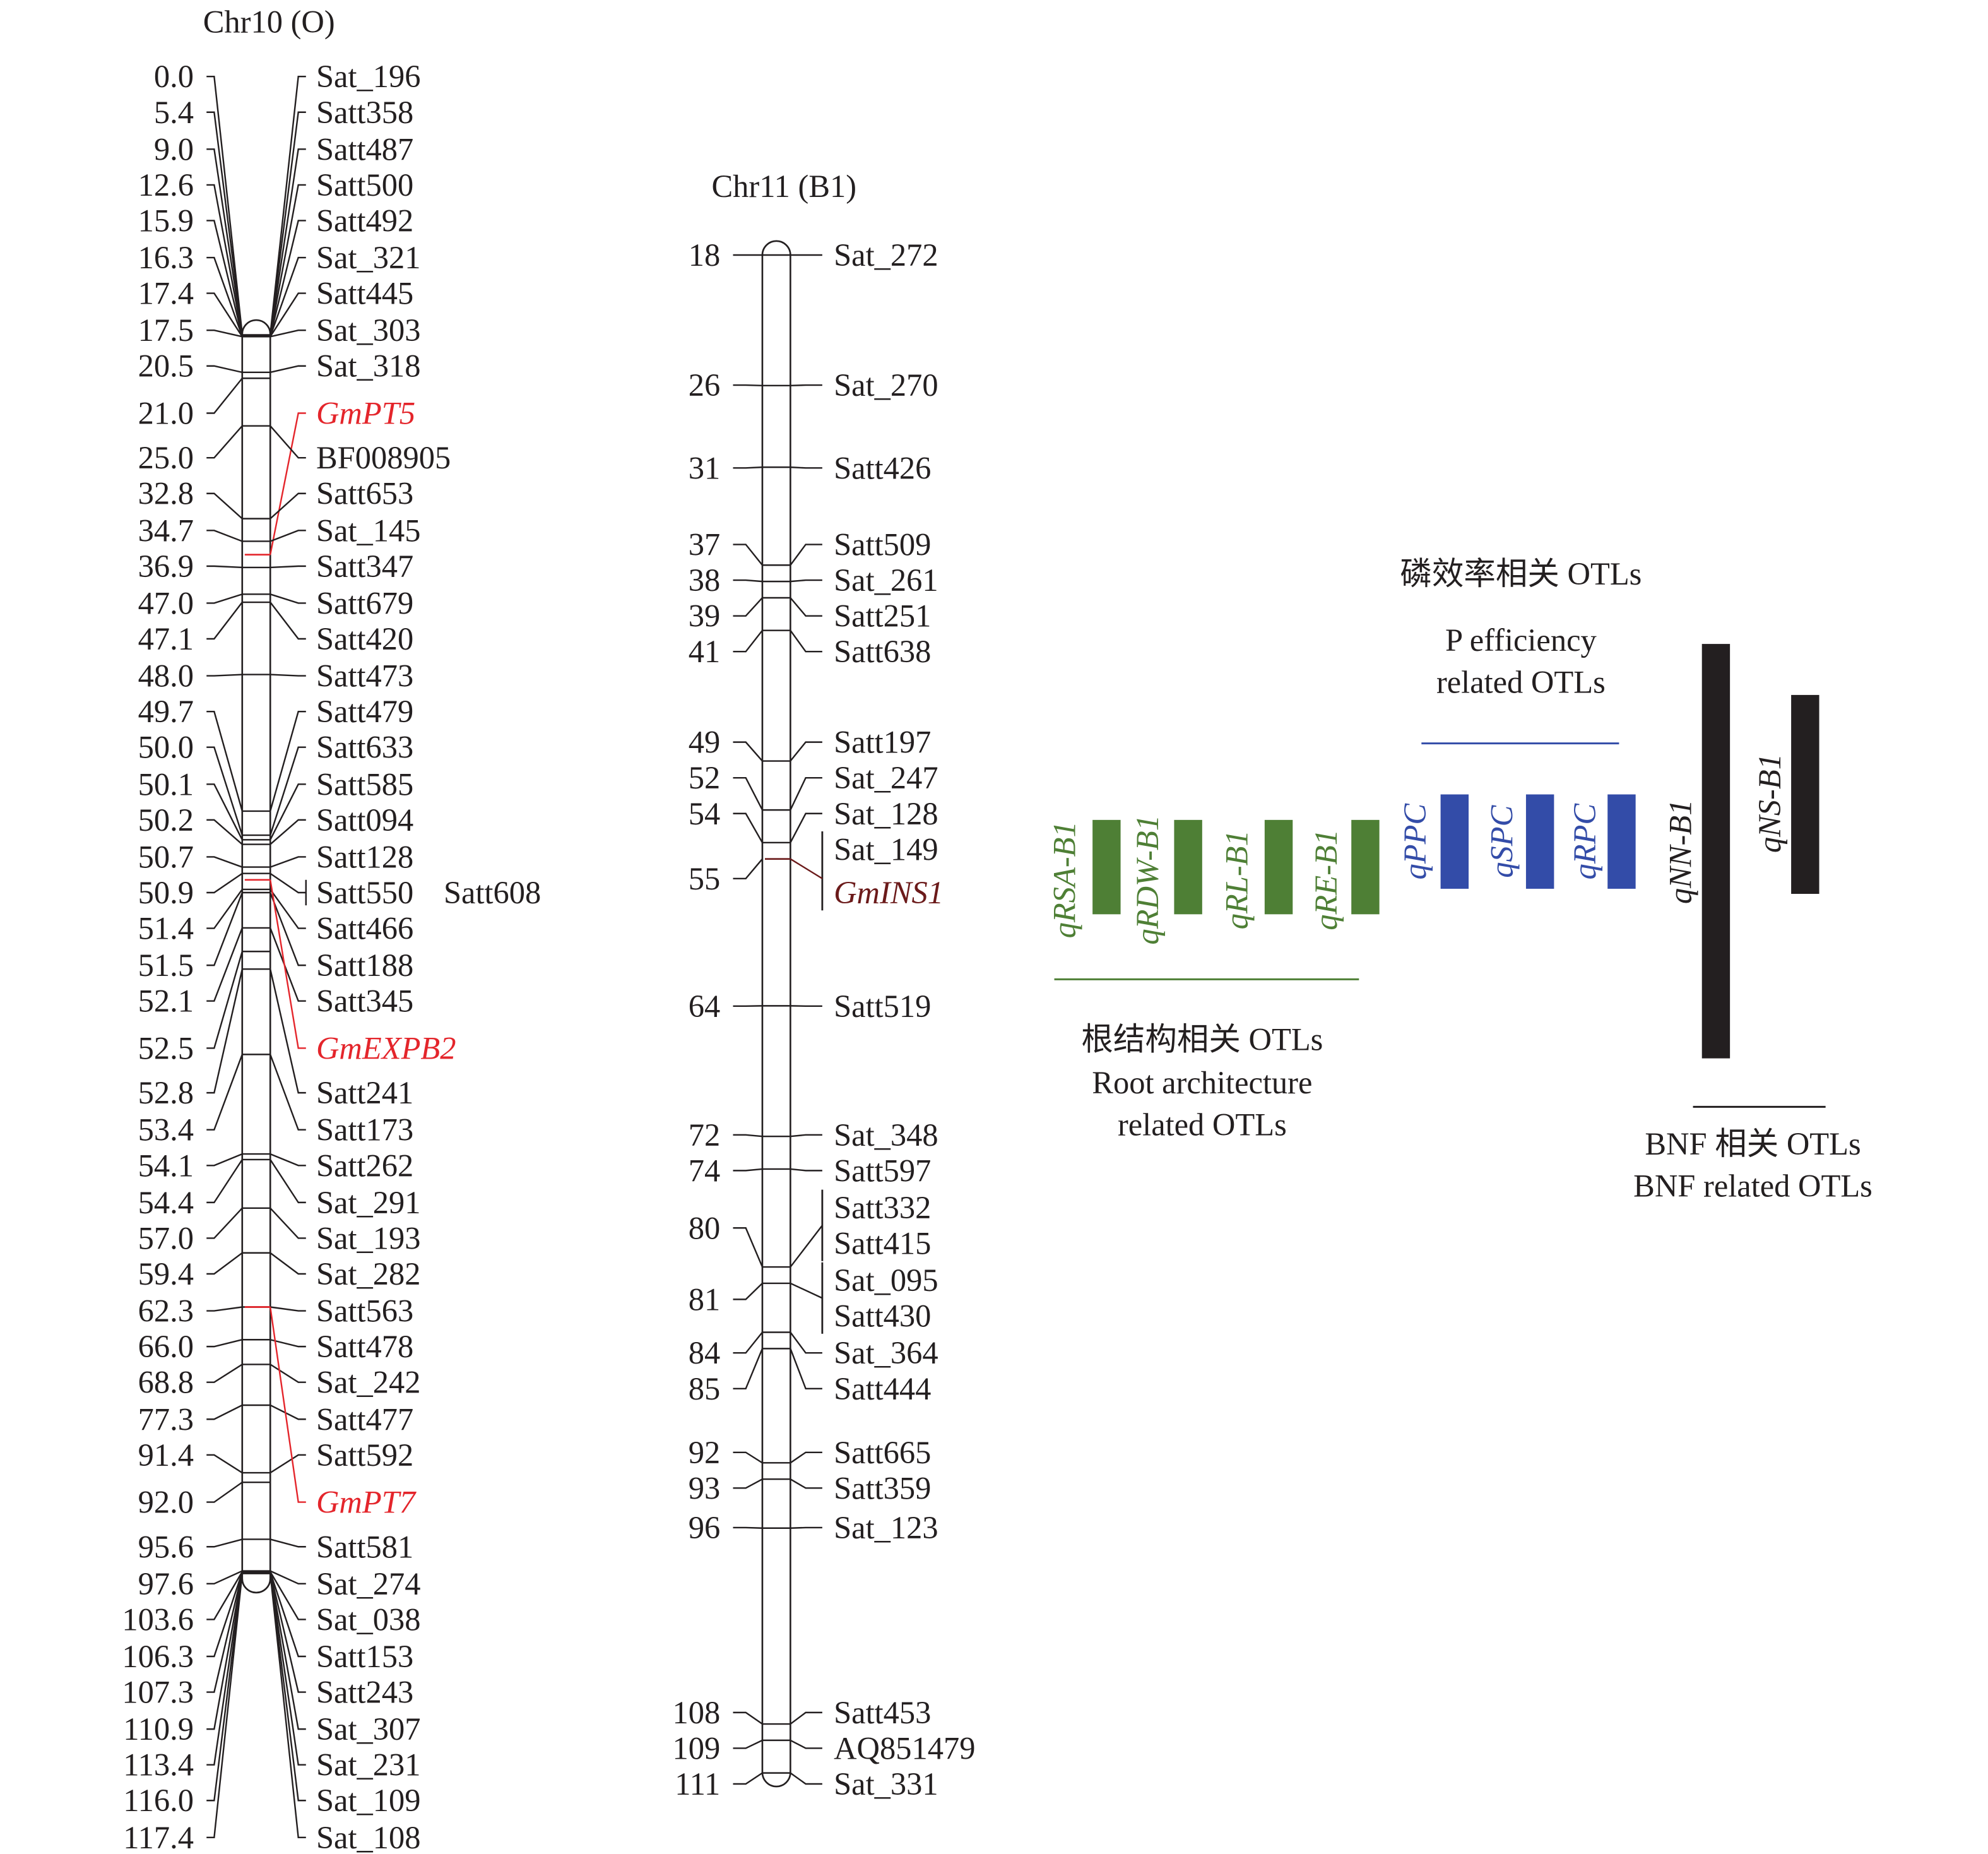 This screenshot has height=1854, width=1988. What do you see at coordinates (1584, 842) in the screenshot?
I see `qtl-label: qRPC` at bounding box center [1584, 842].